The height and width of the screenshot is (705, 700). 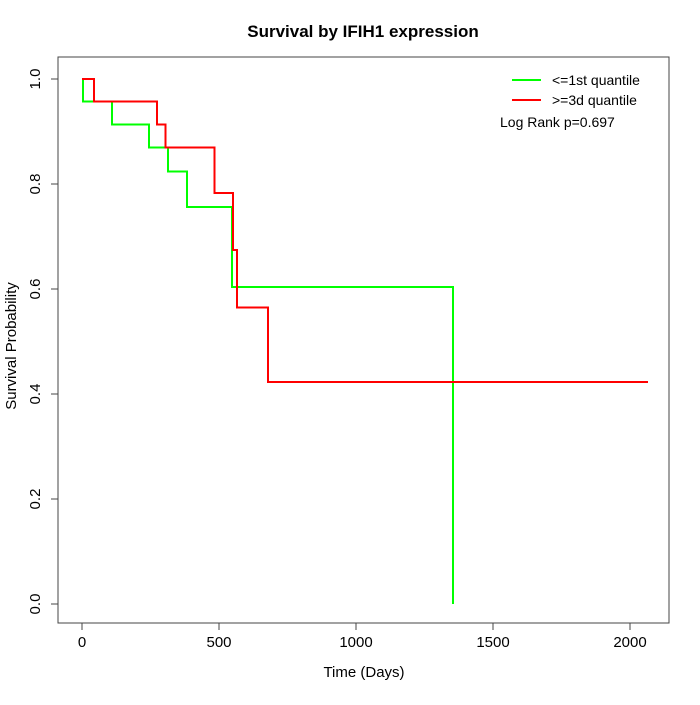 I want to click on x-tick-label: 0, so click(x=82, y=642).